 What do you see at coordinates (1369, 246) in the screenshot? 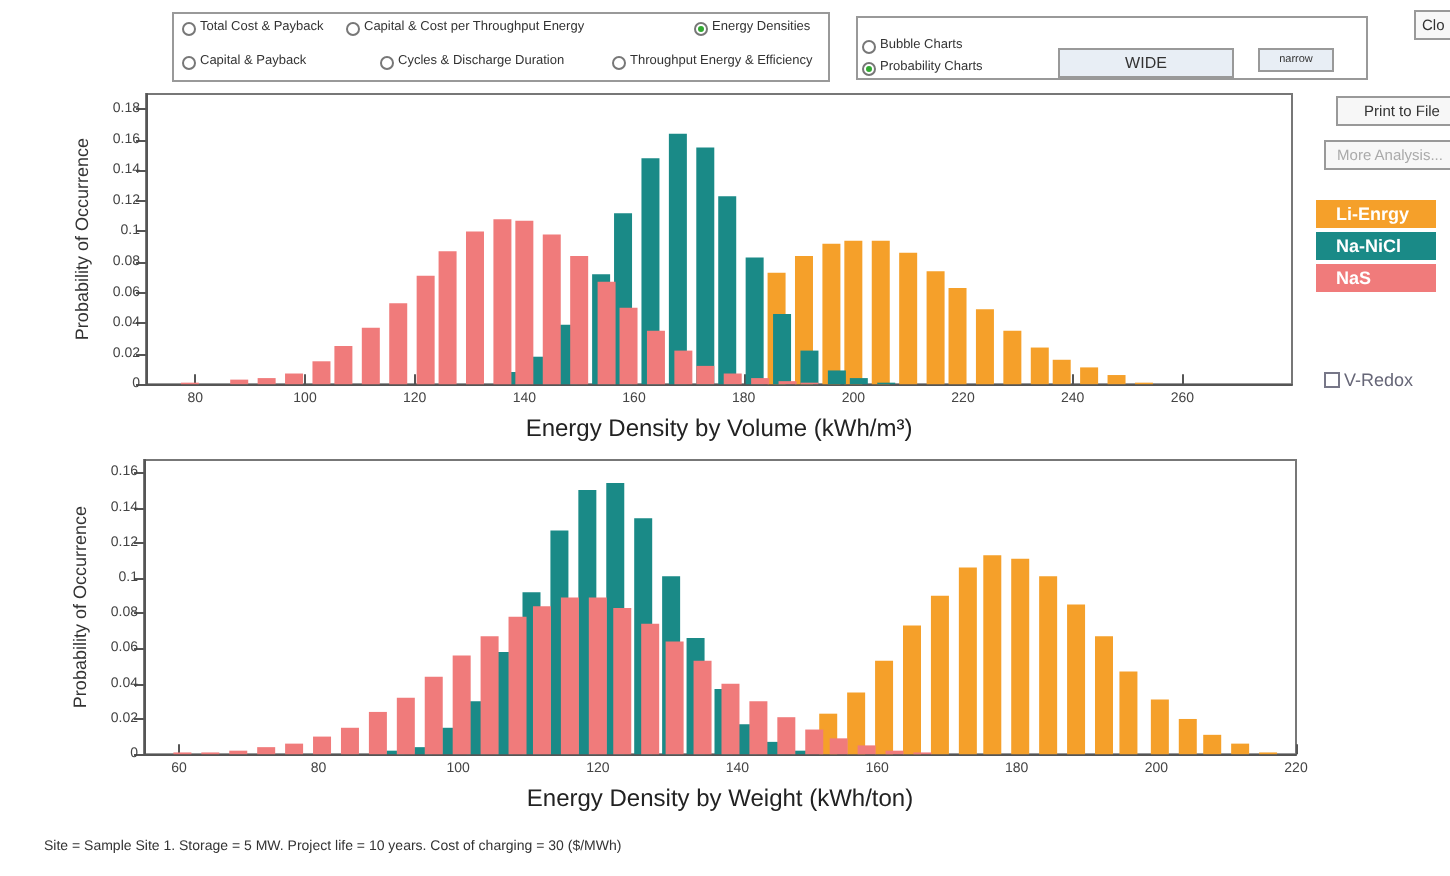
I see `text: Na-NiCl` at bounding box center [1369, 246].